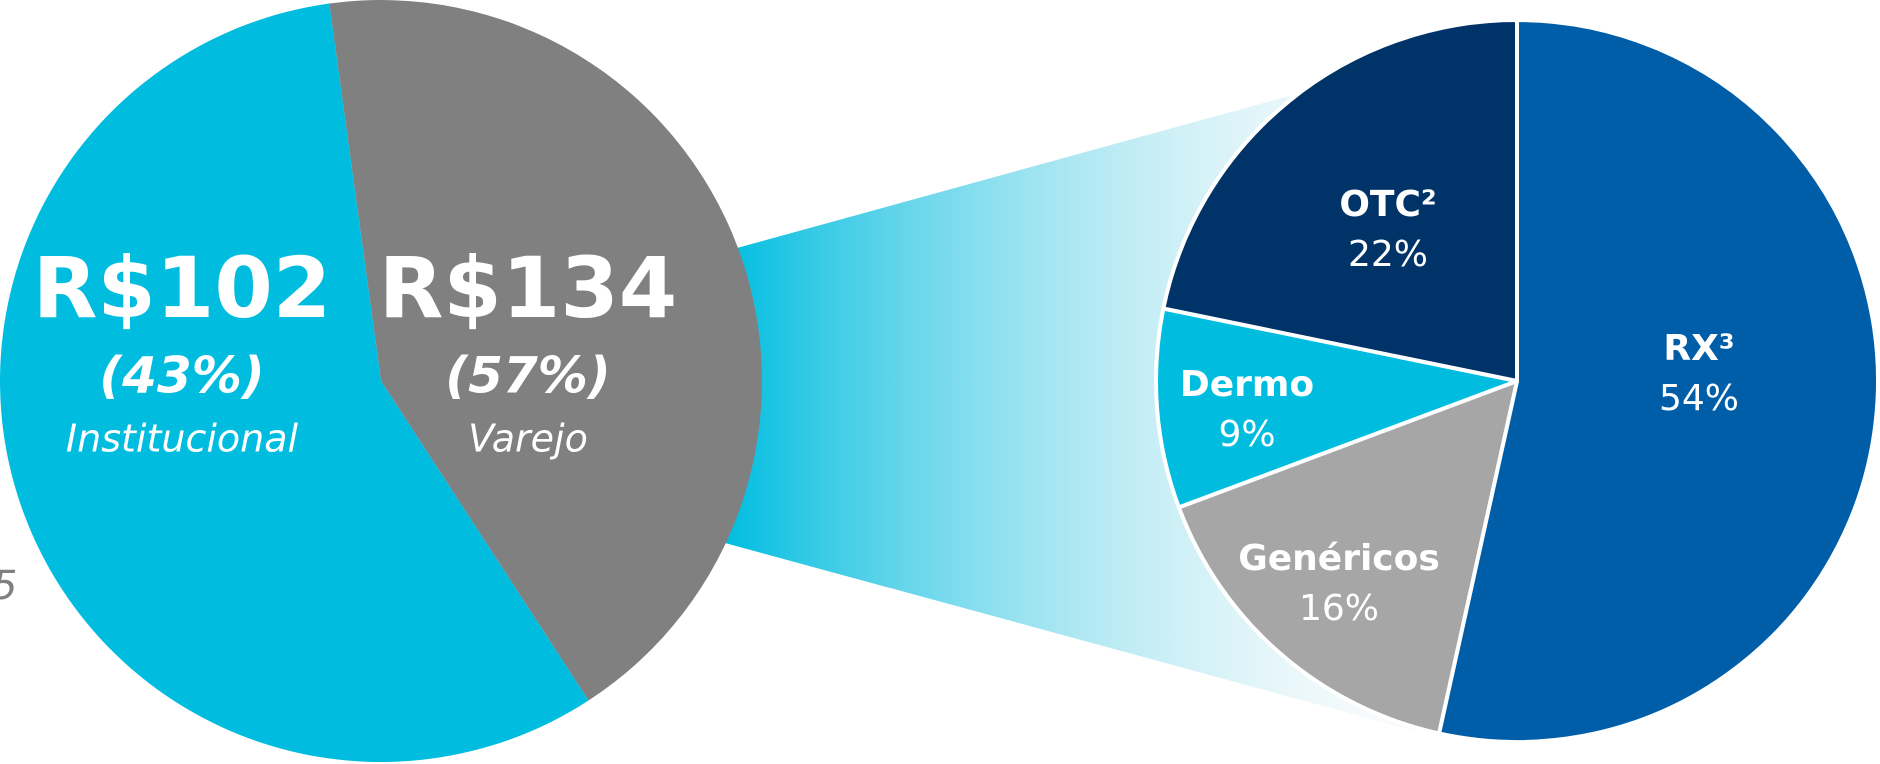 This screenshot has width=1880, height=764. What do you see at coordinates (528, 288) in the screenshot?
I see `amount-label: R$134` at bounding box center [528, 288].